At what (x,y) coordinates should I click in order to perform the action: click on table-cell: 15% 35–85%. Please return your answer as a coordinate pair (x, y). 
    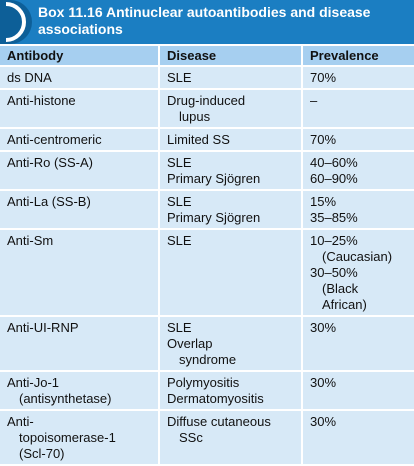
    Looking at the image, I should click on (358, 209).